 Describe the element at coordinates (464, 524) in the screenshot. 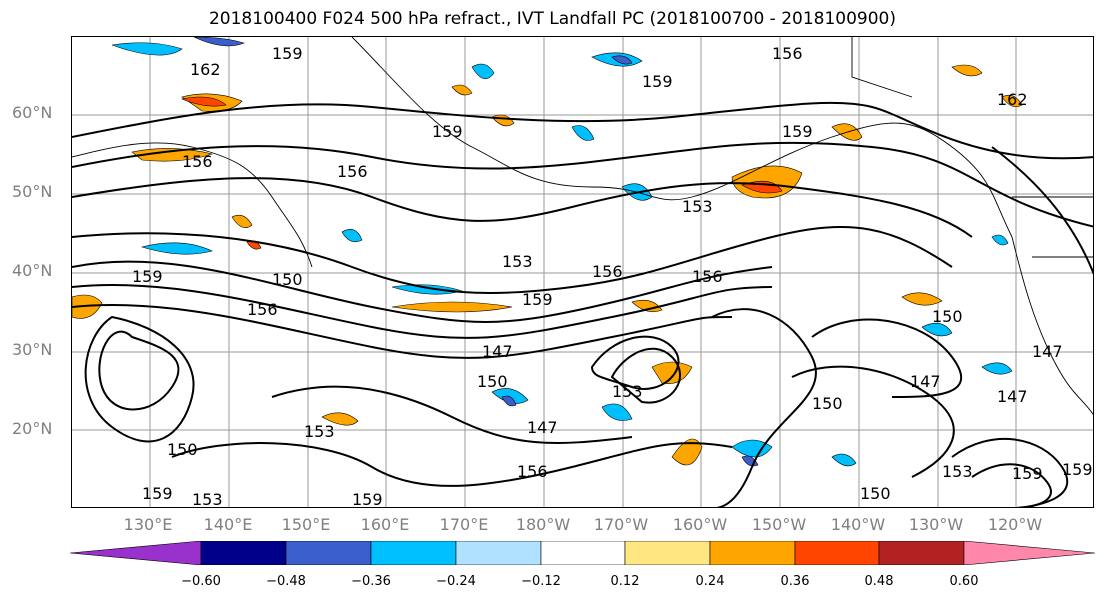

I see `lon-label-170e: 170°E` at that location.